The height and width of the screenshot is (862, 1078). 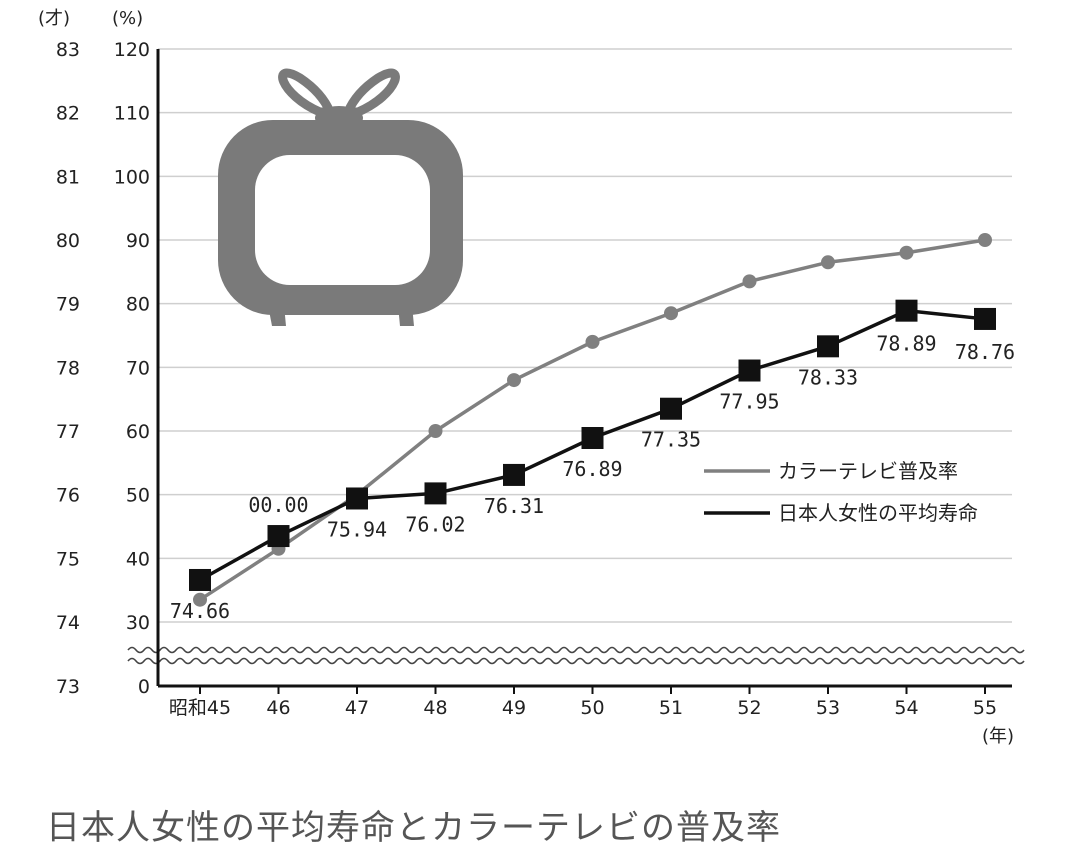 What do you see at coordinates (138, 432) in the screenshot?
I see `y-tick-label-pct: 60` at bounding box center [138, 432].